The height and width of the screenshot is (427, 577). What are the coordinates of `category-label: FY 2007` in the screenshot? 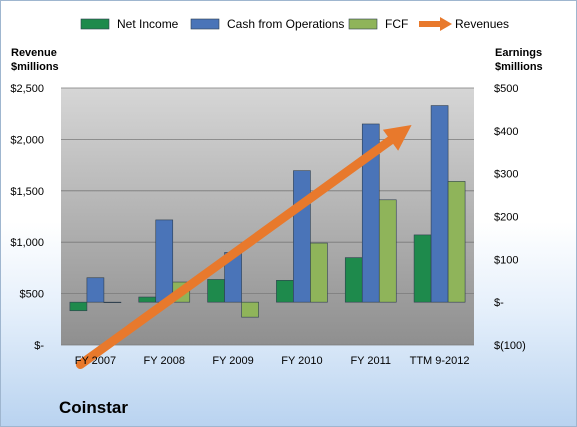 It's located at (95, 361).